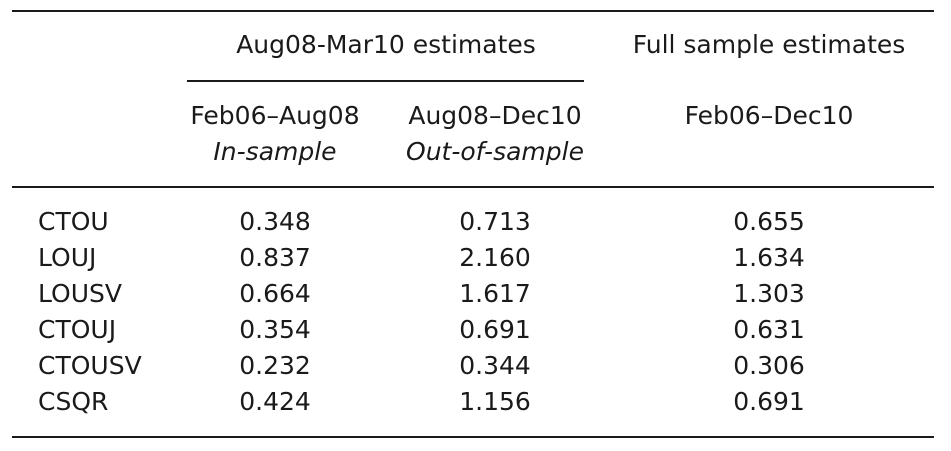 This screenshot has height=451, width=951. Describe the element at coordinates (77, 329) in the screenshot. I see `row-label: CTOUJ` at that location.